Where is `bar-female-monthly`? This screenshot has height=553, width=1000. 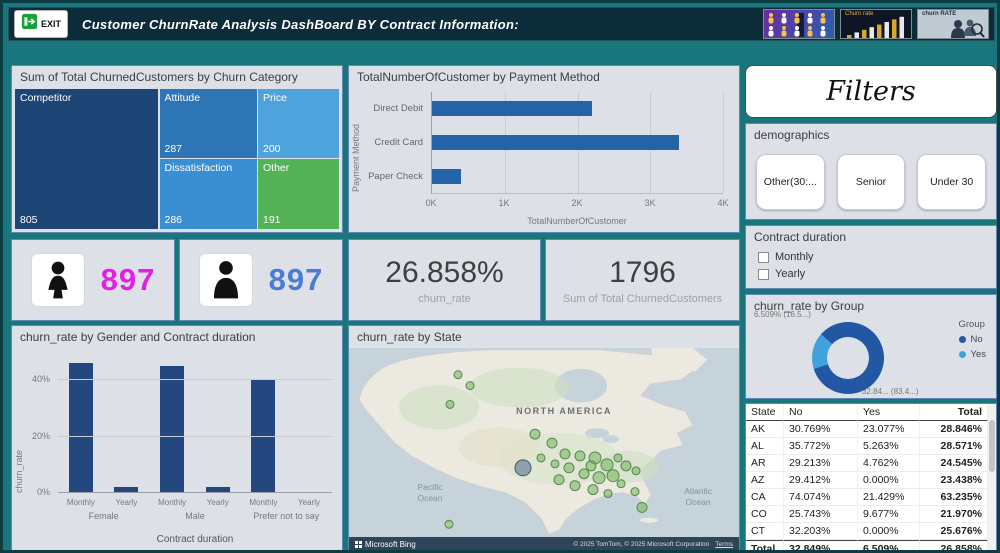 bar-female-monthly is located at coordinates (80, 428).